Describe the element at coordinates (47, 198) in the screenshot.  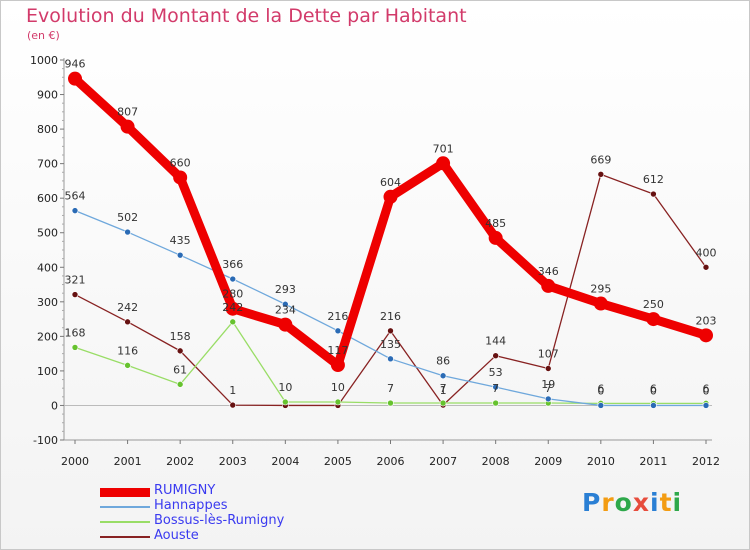
I see `y-tick-label: 600` at that location.